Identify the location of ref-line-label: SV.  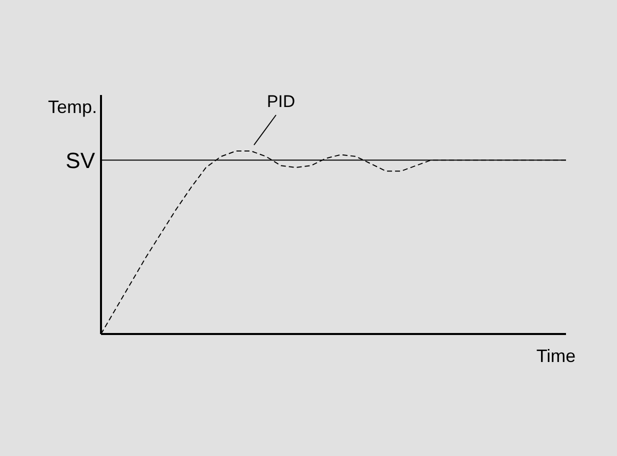
(81, 160).